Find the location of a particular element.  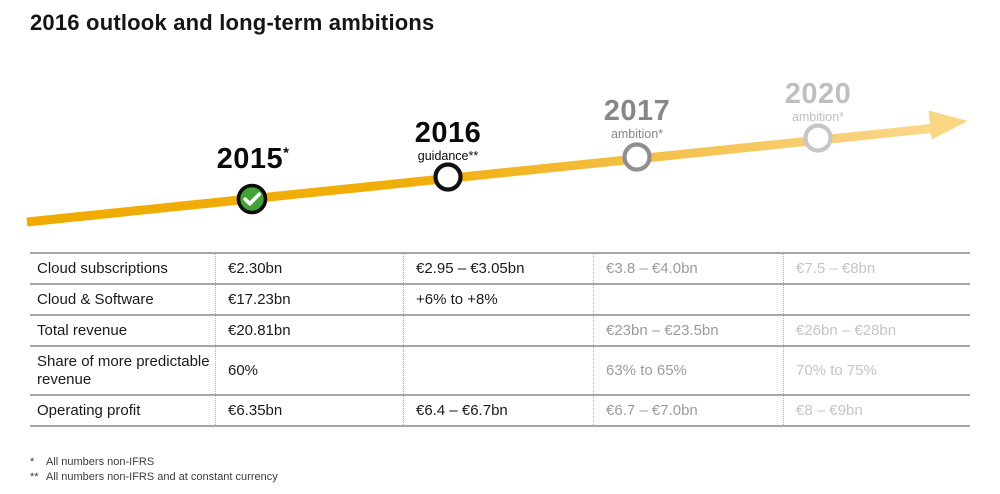

row-label: Cloud & Software is located at coordinates (95, 299).